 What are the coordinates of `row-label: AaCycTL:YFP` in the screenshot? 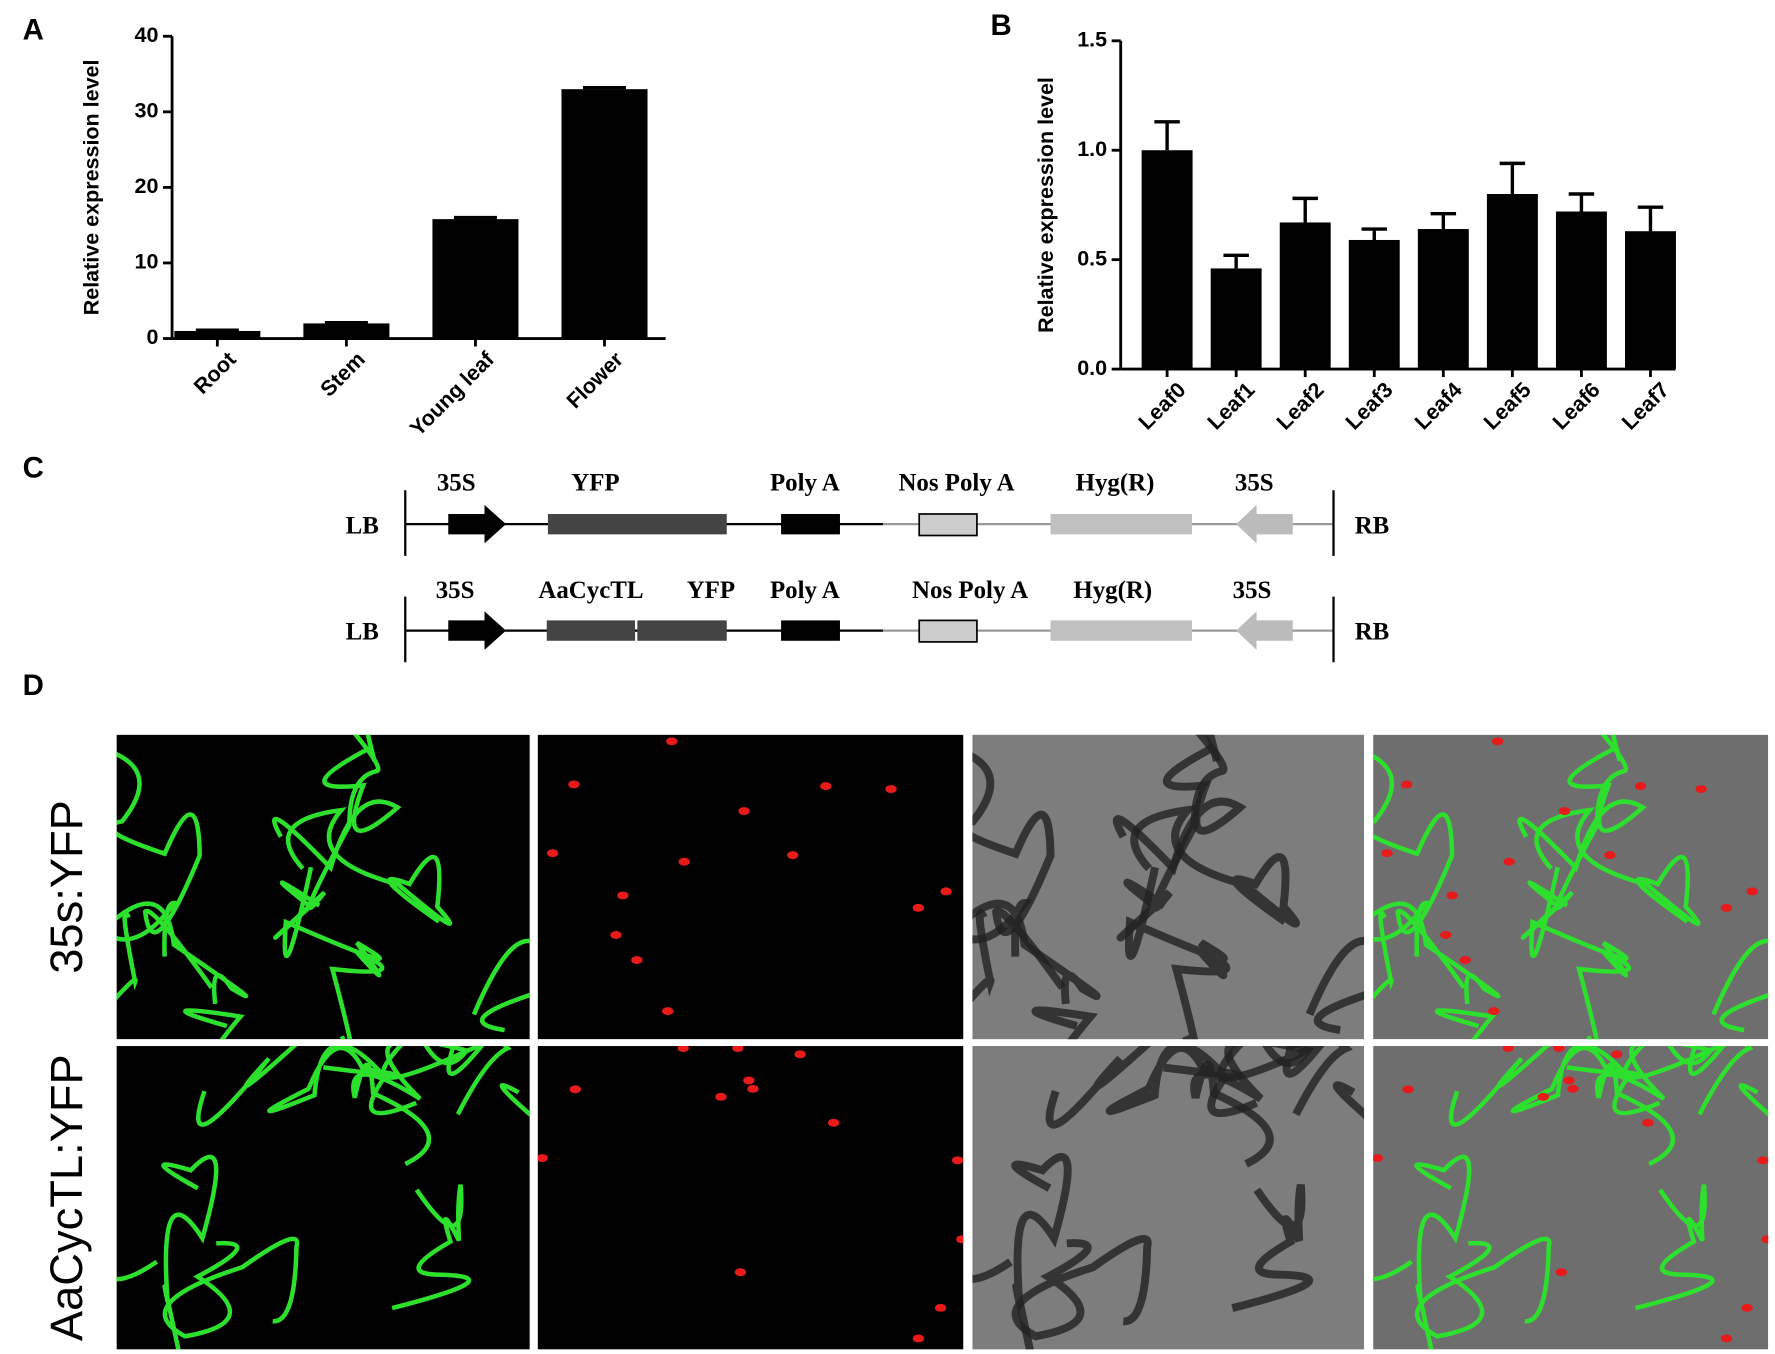 It's located at (66, 1197).